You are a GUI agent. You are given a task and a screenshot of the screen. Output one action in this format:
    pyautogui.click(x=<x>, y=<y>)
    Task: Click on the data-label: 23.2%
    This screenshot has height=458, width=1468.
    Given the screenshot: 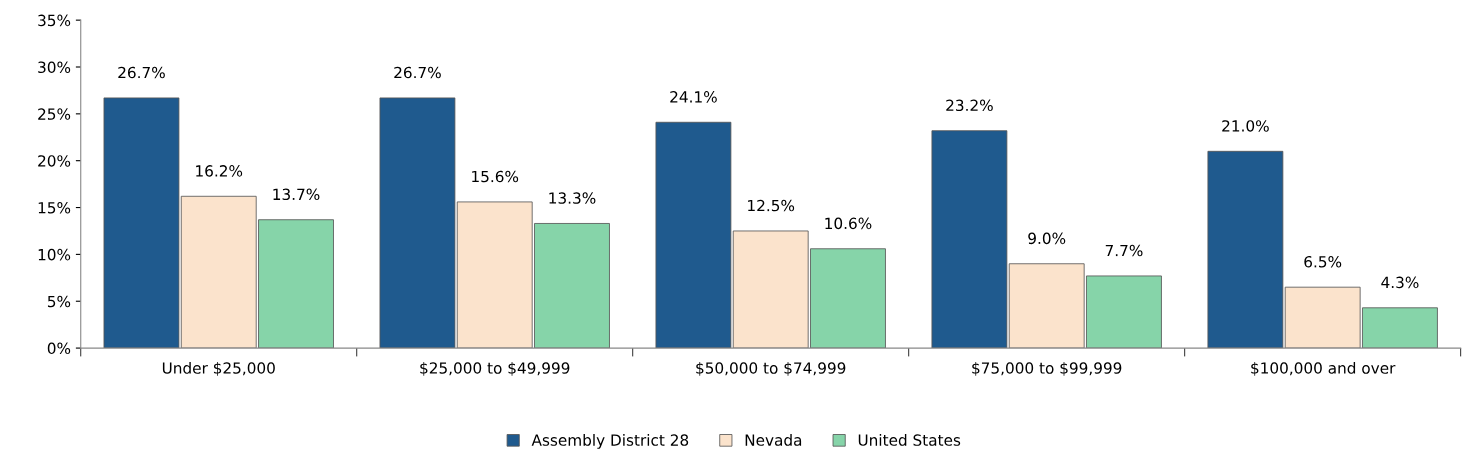 What is the action you would take?
    pyautogui.click(x=969, y=105)
    